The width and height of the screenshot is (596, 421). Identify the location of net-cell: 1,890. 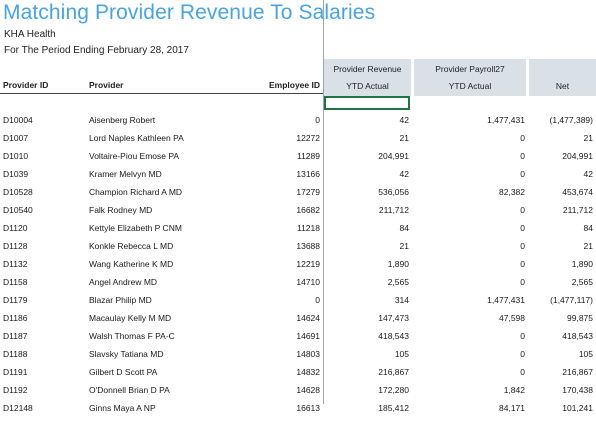
(582, 264).